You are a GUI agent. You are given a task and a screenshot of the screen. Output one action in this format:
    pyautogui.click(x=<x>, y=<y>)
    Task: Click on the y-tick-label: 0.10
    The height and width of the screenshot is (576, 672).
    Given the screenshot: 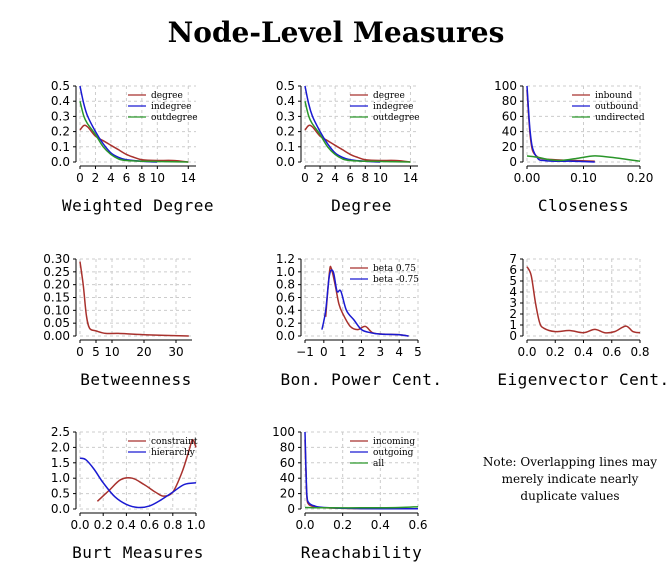 What is the action you would take?
    pyautogui.click(x=56, y=310)
    